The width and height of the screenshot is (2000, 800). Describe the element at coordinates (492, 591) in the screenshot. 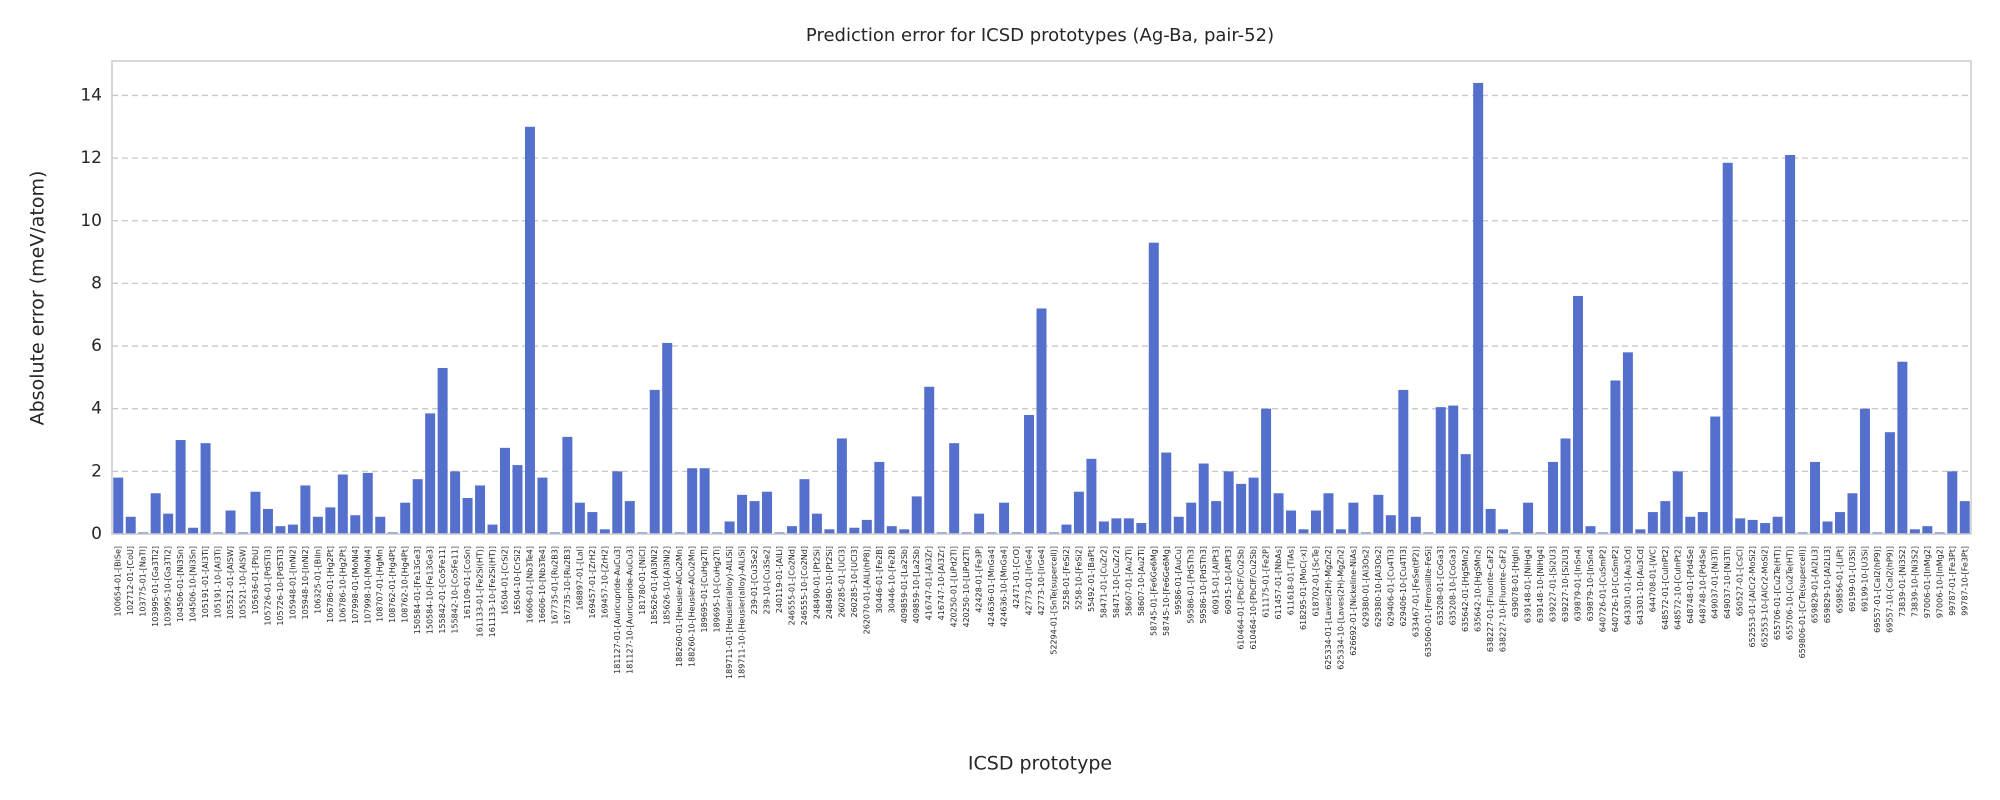

I see `x-tick-label: 161133-10-[Fe2Si(HT)]` at that location.